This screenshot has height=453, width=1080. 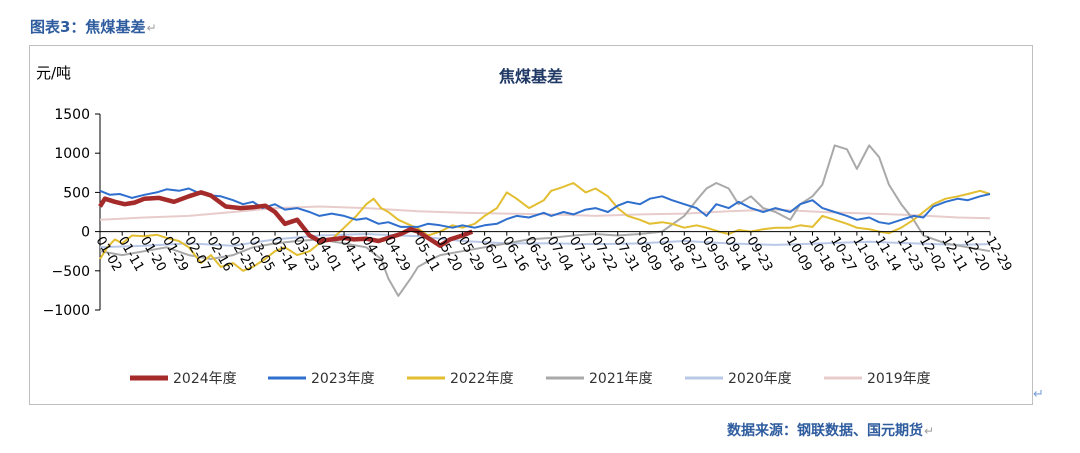 I want to click on y-tick-label: 500, so click(x=76, y=193).